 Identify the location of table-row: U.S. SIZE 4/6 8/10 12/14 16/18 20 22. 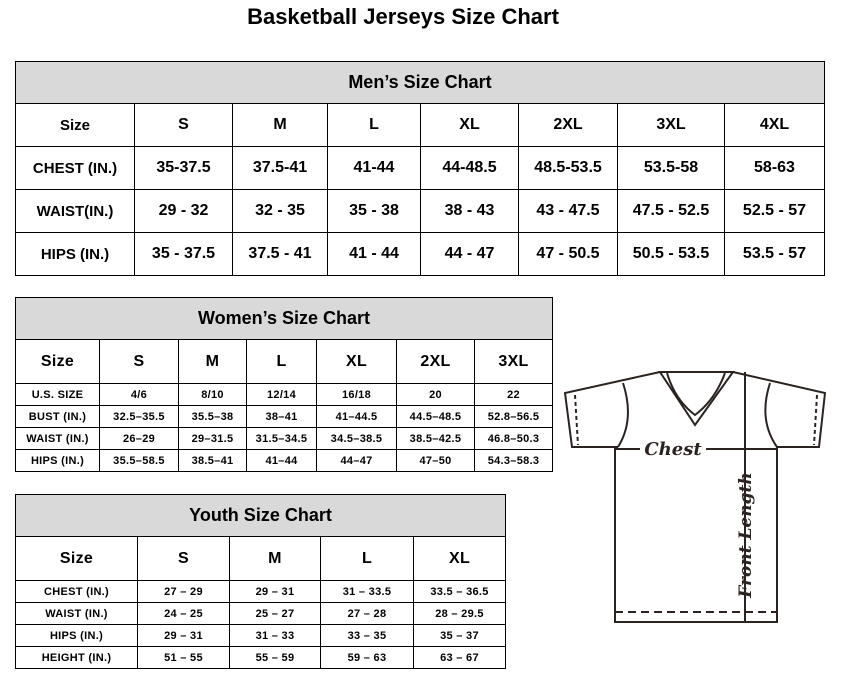
(284, 394).